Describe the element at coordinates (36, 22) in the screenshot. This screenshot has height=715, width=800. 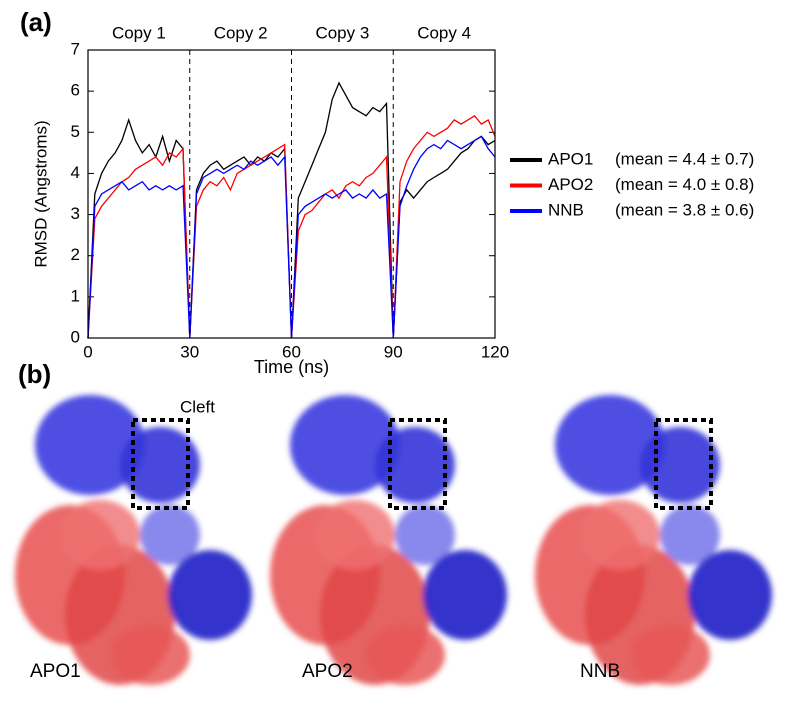
I see `panel-label: (a)` at that location.